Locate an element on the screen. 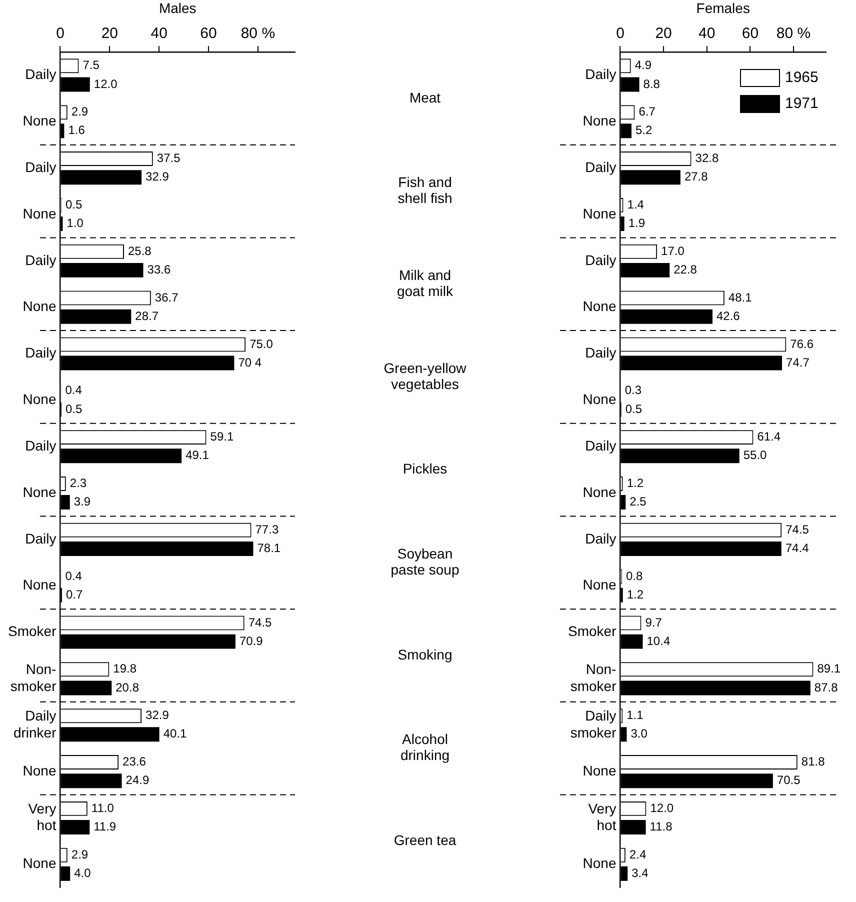 This screenshot has width=856, height=902. legend-label: 1965 is located at coordinates (801, 77).